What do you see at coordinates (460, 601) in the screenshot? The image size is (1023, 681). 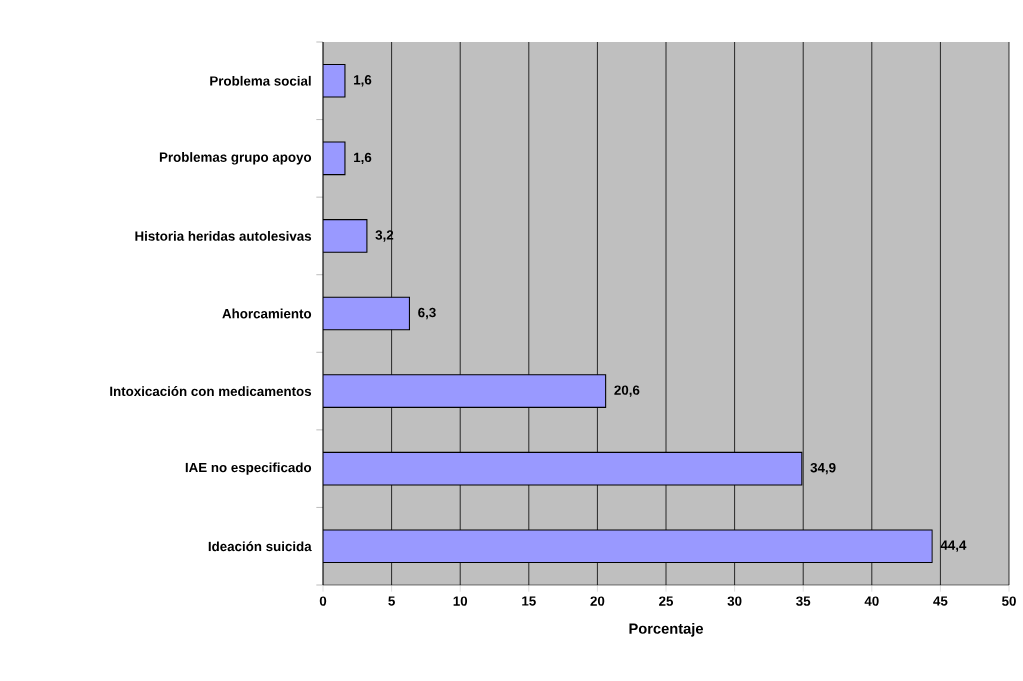 I see `x-tick-label: 10` at bounding box center [460, 601].